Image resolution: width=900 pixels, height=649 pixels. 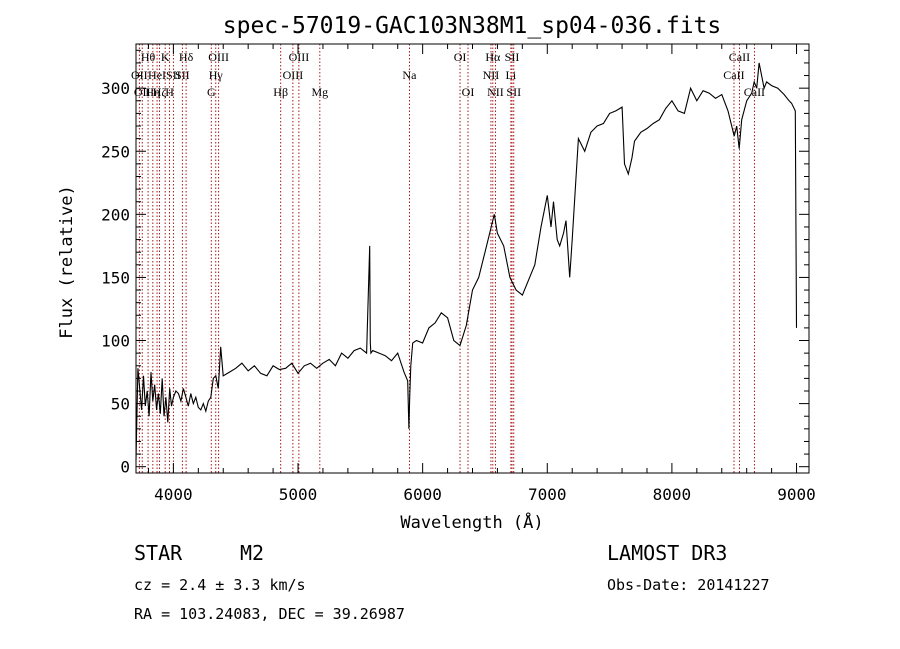 I want to click on x-tick-label: 4000, so click(x=173, y=494).